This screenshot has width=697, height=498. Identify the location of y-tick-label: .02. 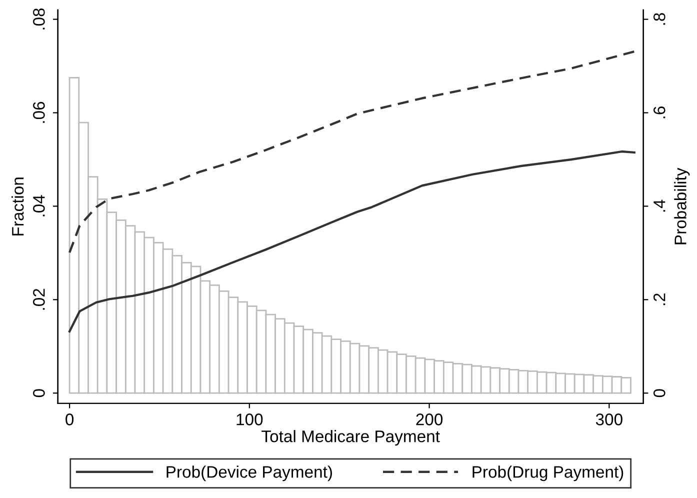
(39, 299).